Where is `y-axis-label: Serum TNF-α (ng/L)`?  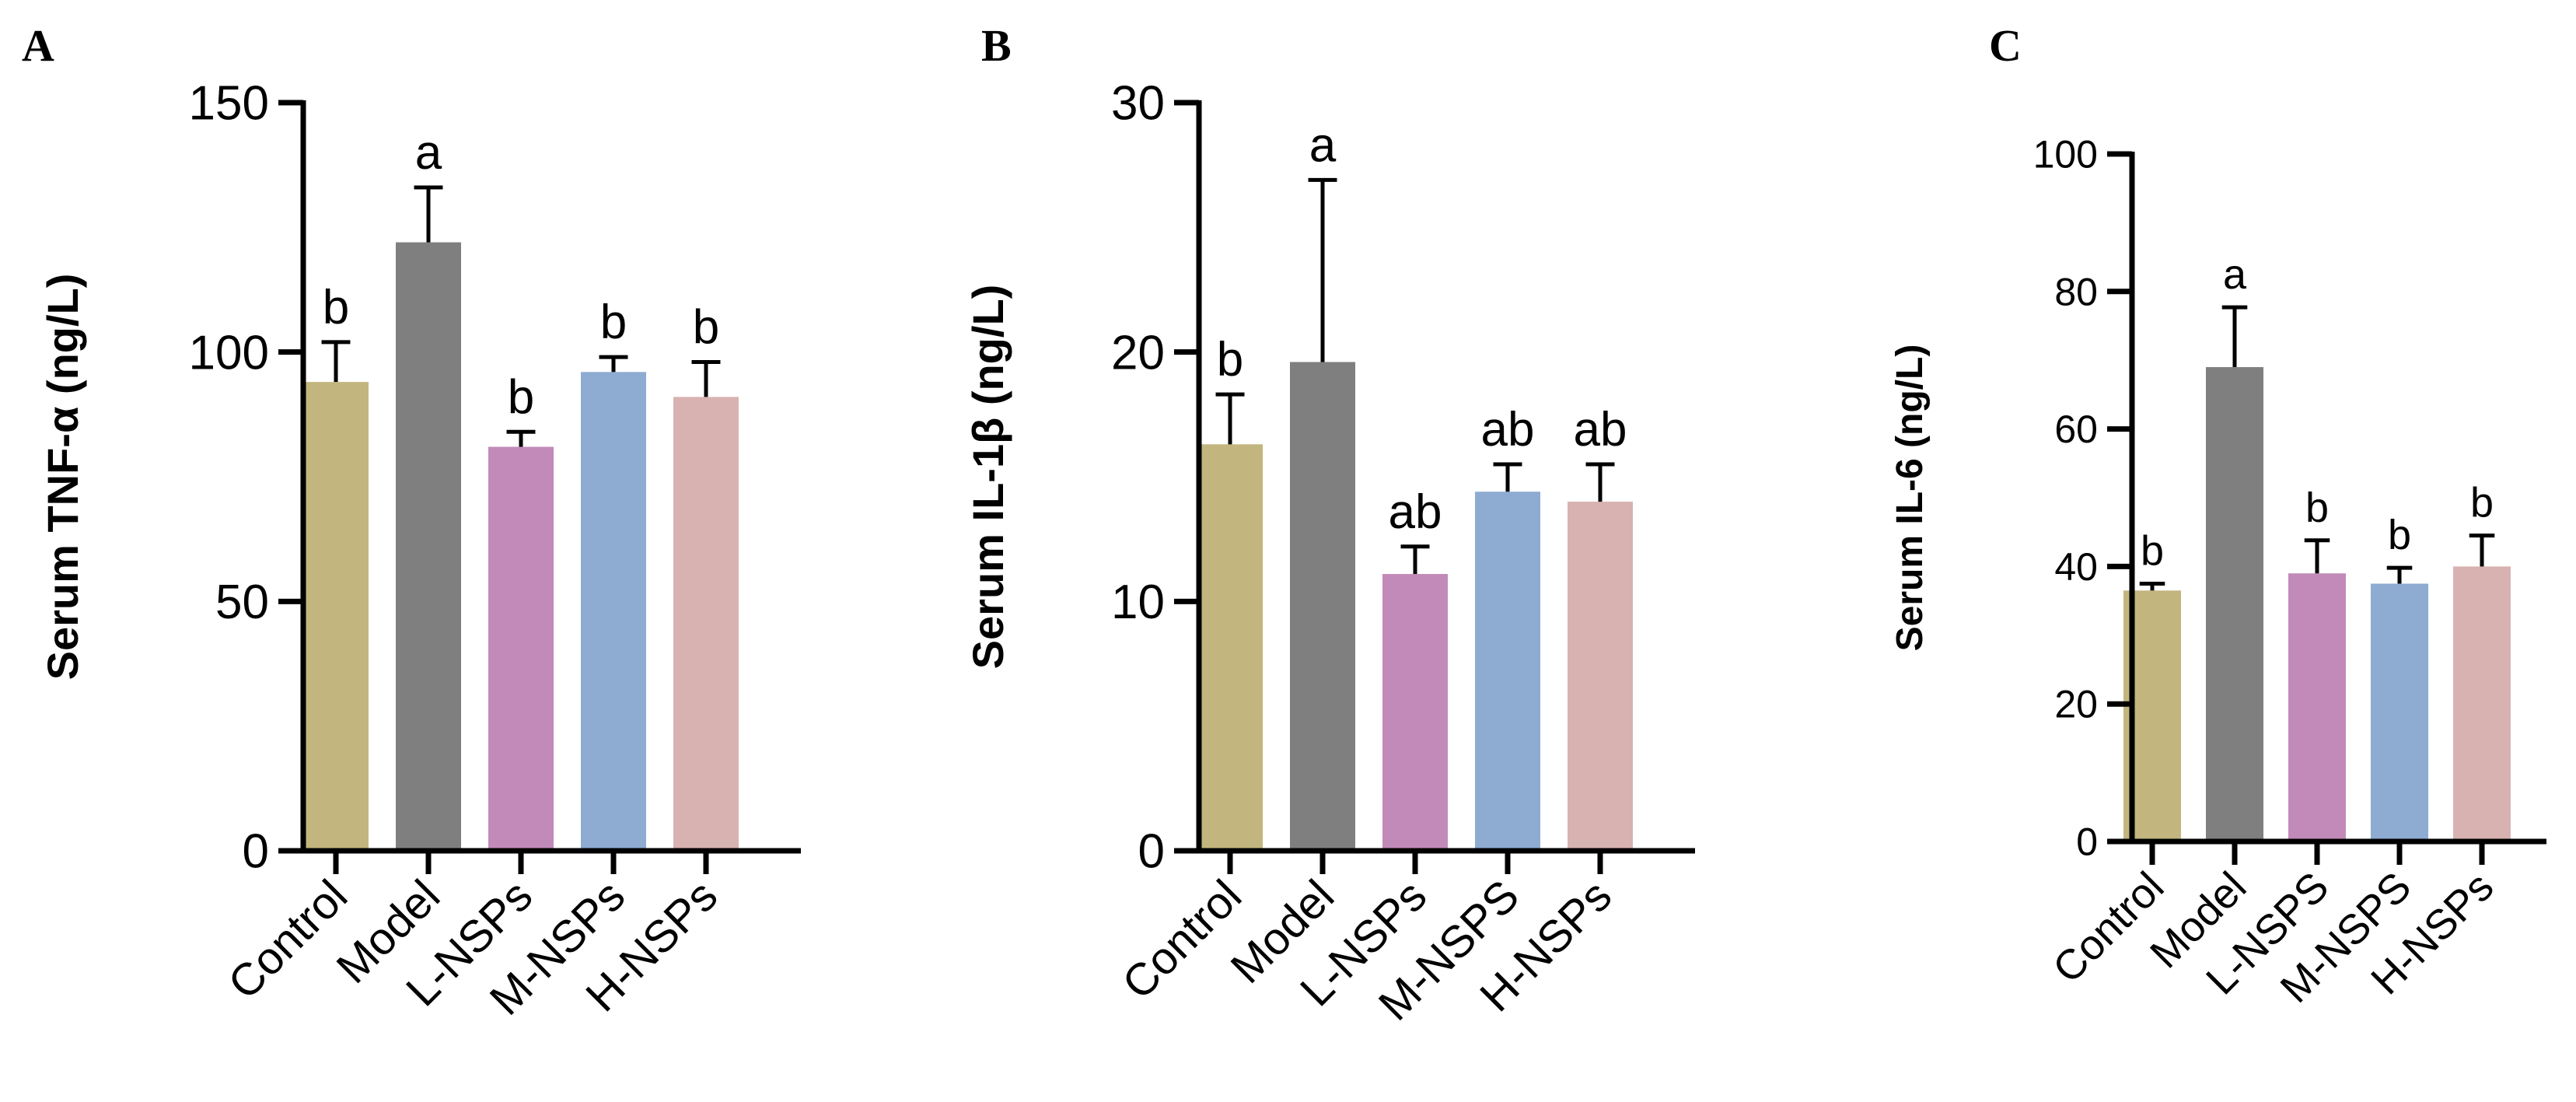 y-axis-label: Serum TNF-α (ng/L) is located at coordinates (62, 477).